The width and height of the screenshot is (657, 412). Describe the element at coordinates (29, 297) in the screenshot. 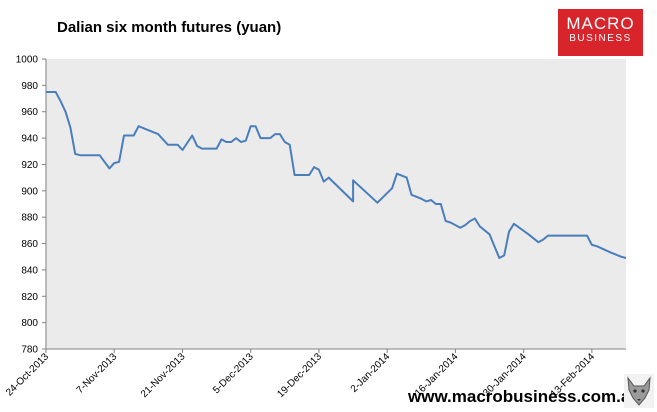

I see `y-tick-label: 820` at that location.